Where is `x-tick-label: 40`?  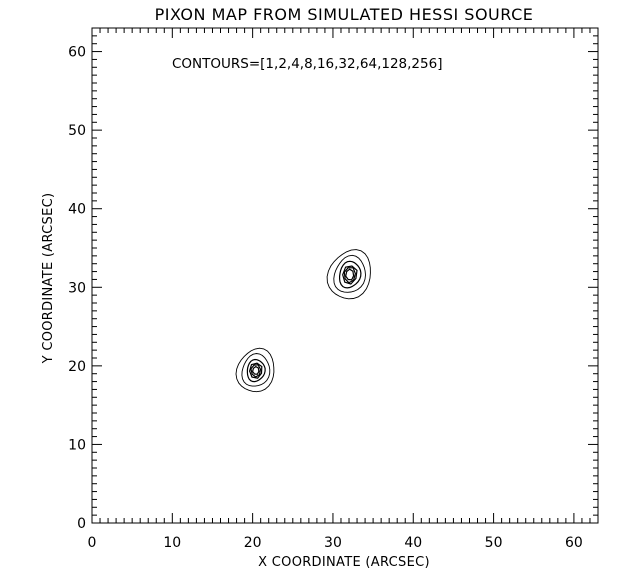 x-tick-label: 40 is located at coordinates (413, 543).